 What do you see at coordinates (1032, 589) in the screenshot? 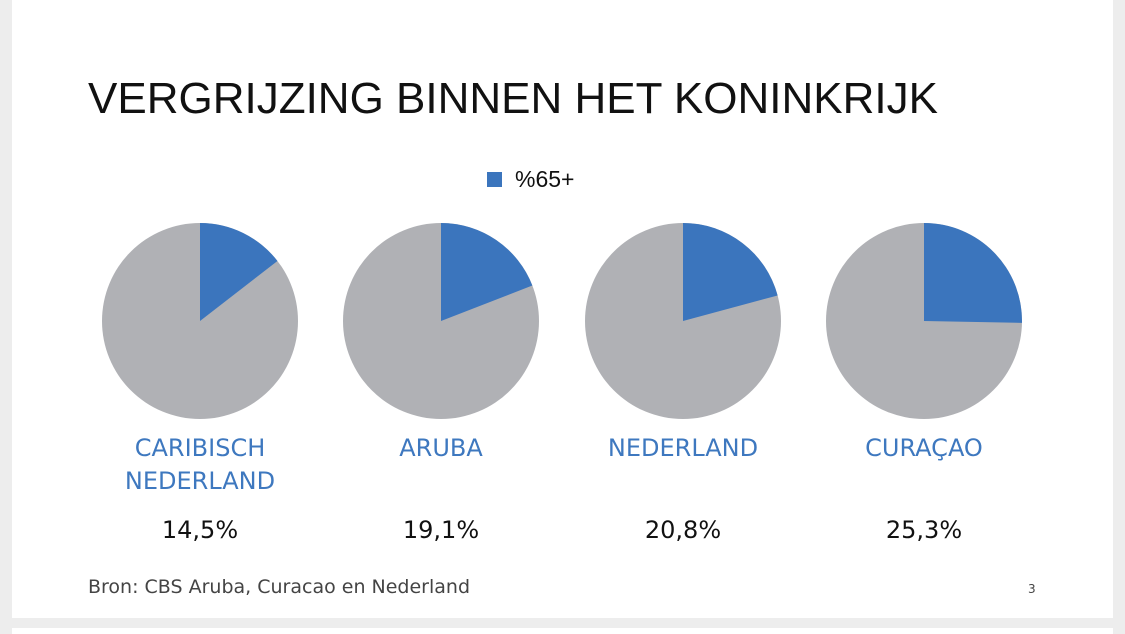
I see `page-number: 3` at bounding box center [1032, 589].